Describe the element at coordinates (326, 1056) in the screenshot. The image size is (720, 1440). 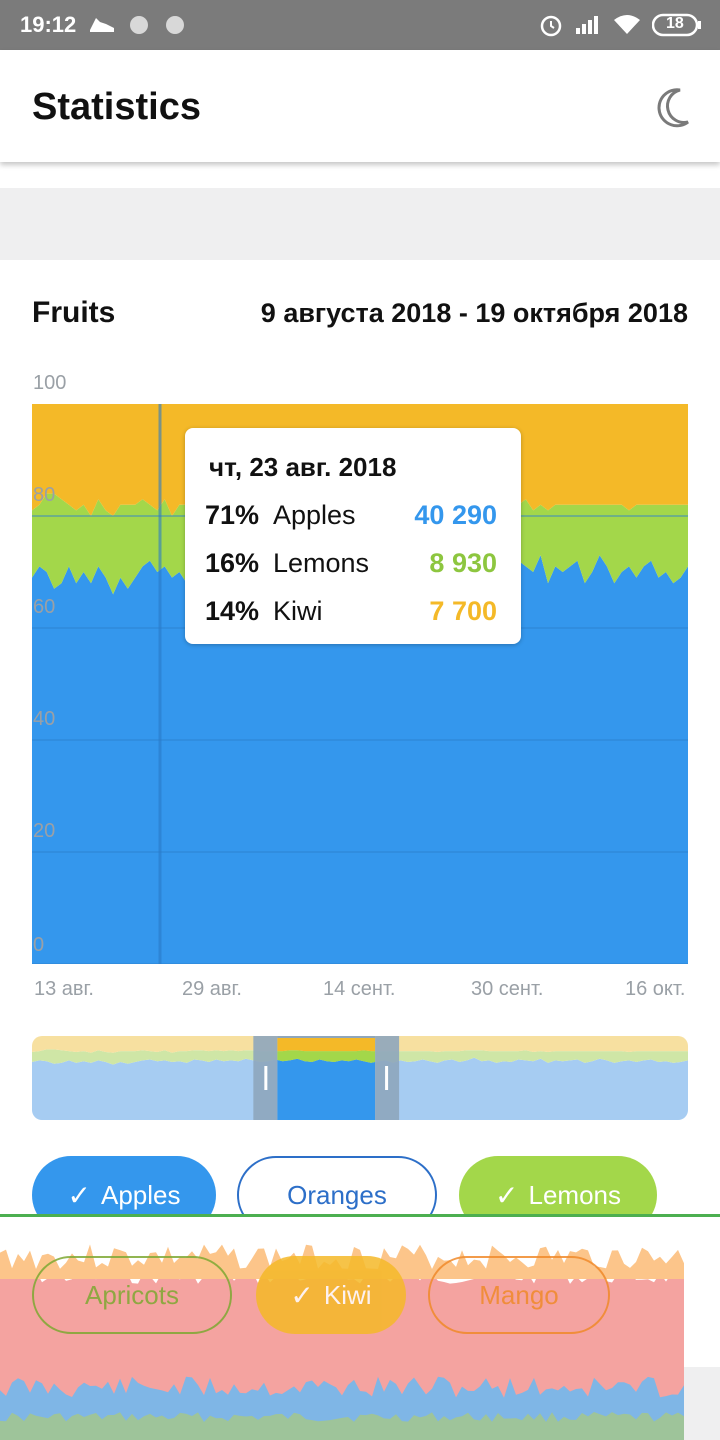
I see `nav-selected-lemons` at that location.